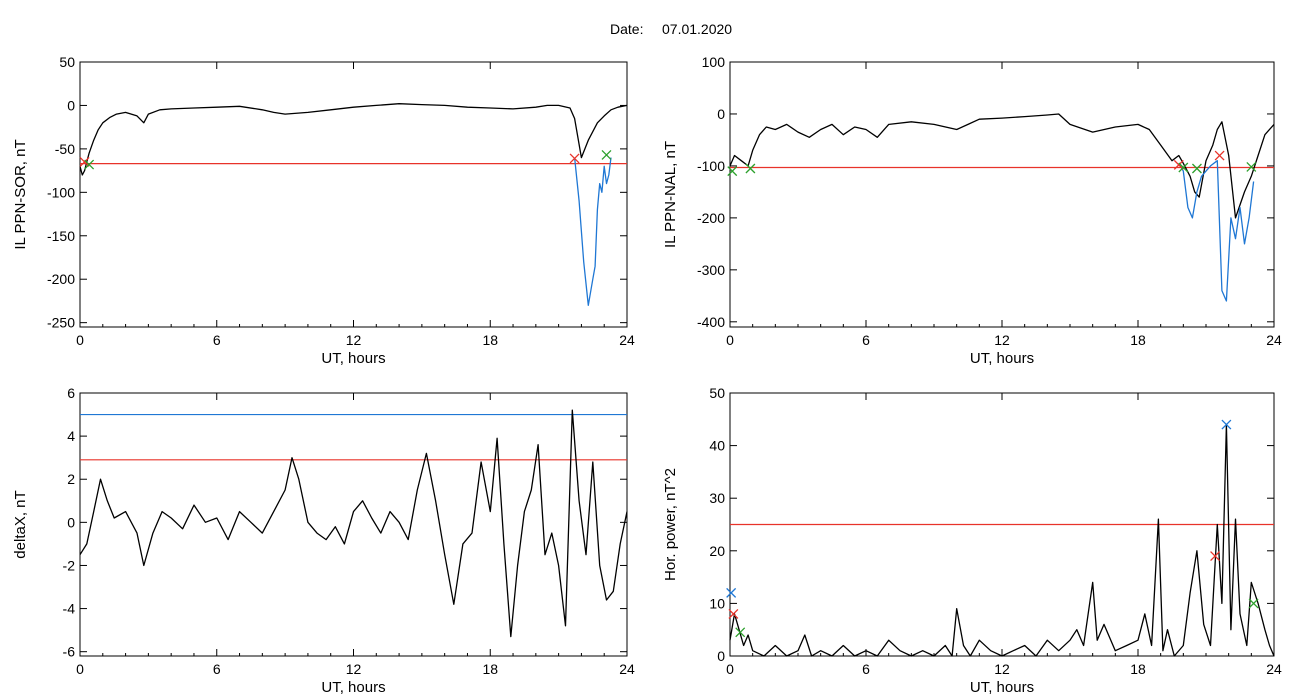  What do you see at coordinates (61, 236) in the screenshot?
I see `y-tick-label: -150` at bounding box center [61, 236].